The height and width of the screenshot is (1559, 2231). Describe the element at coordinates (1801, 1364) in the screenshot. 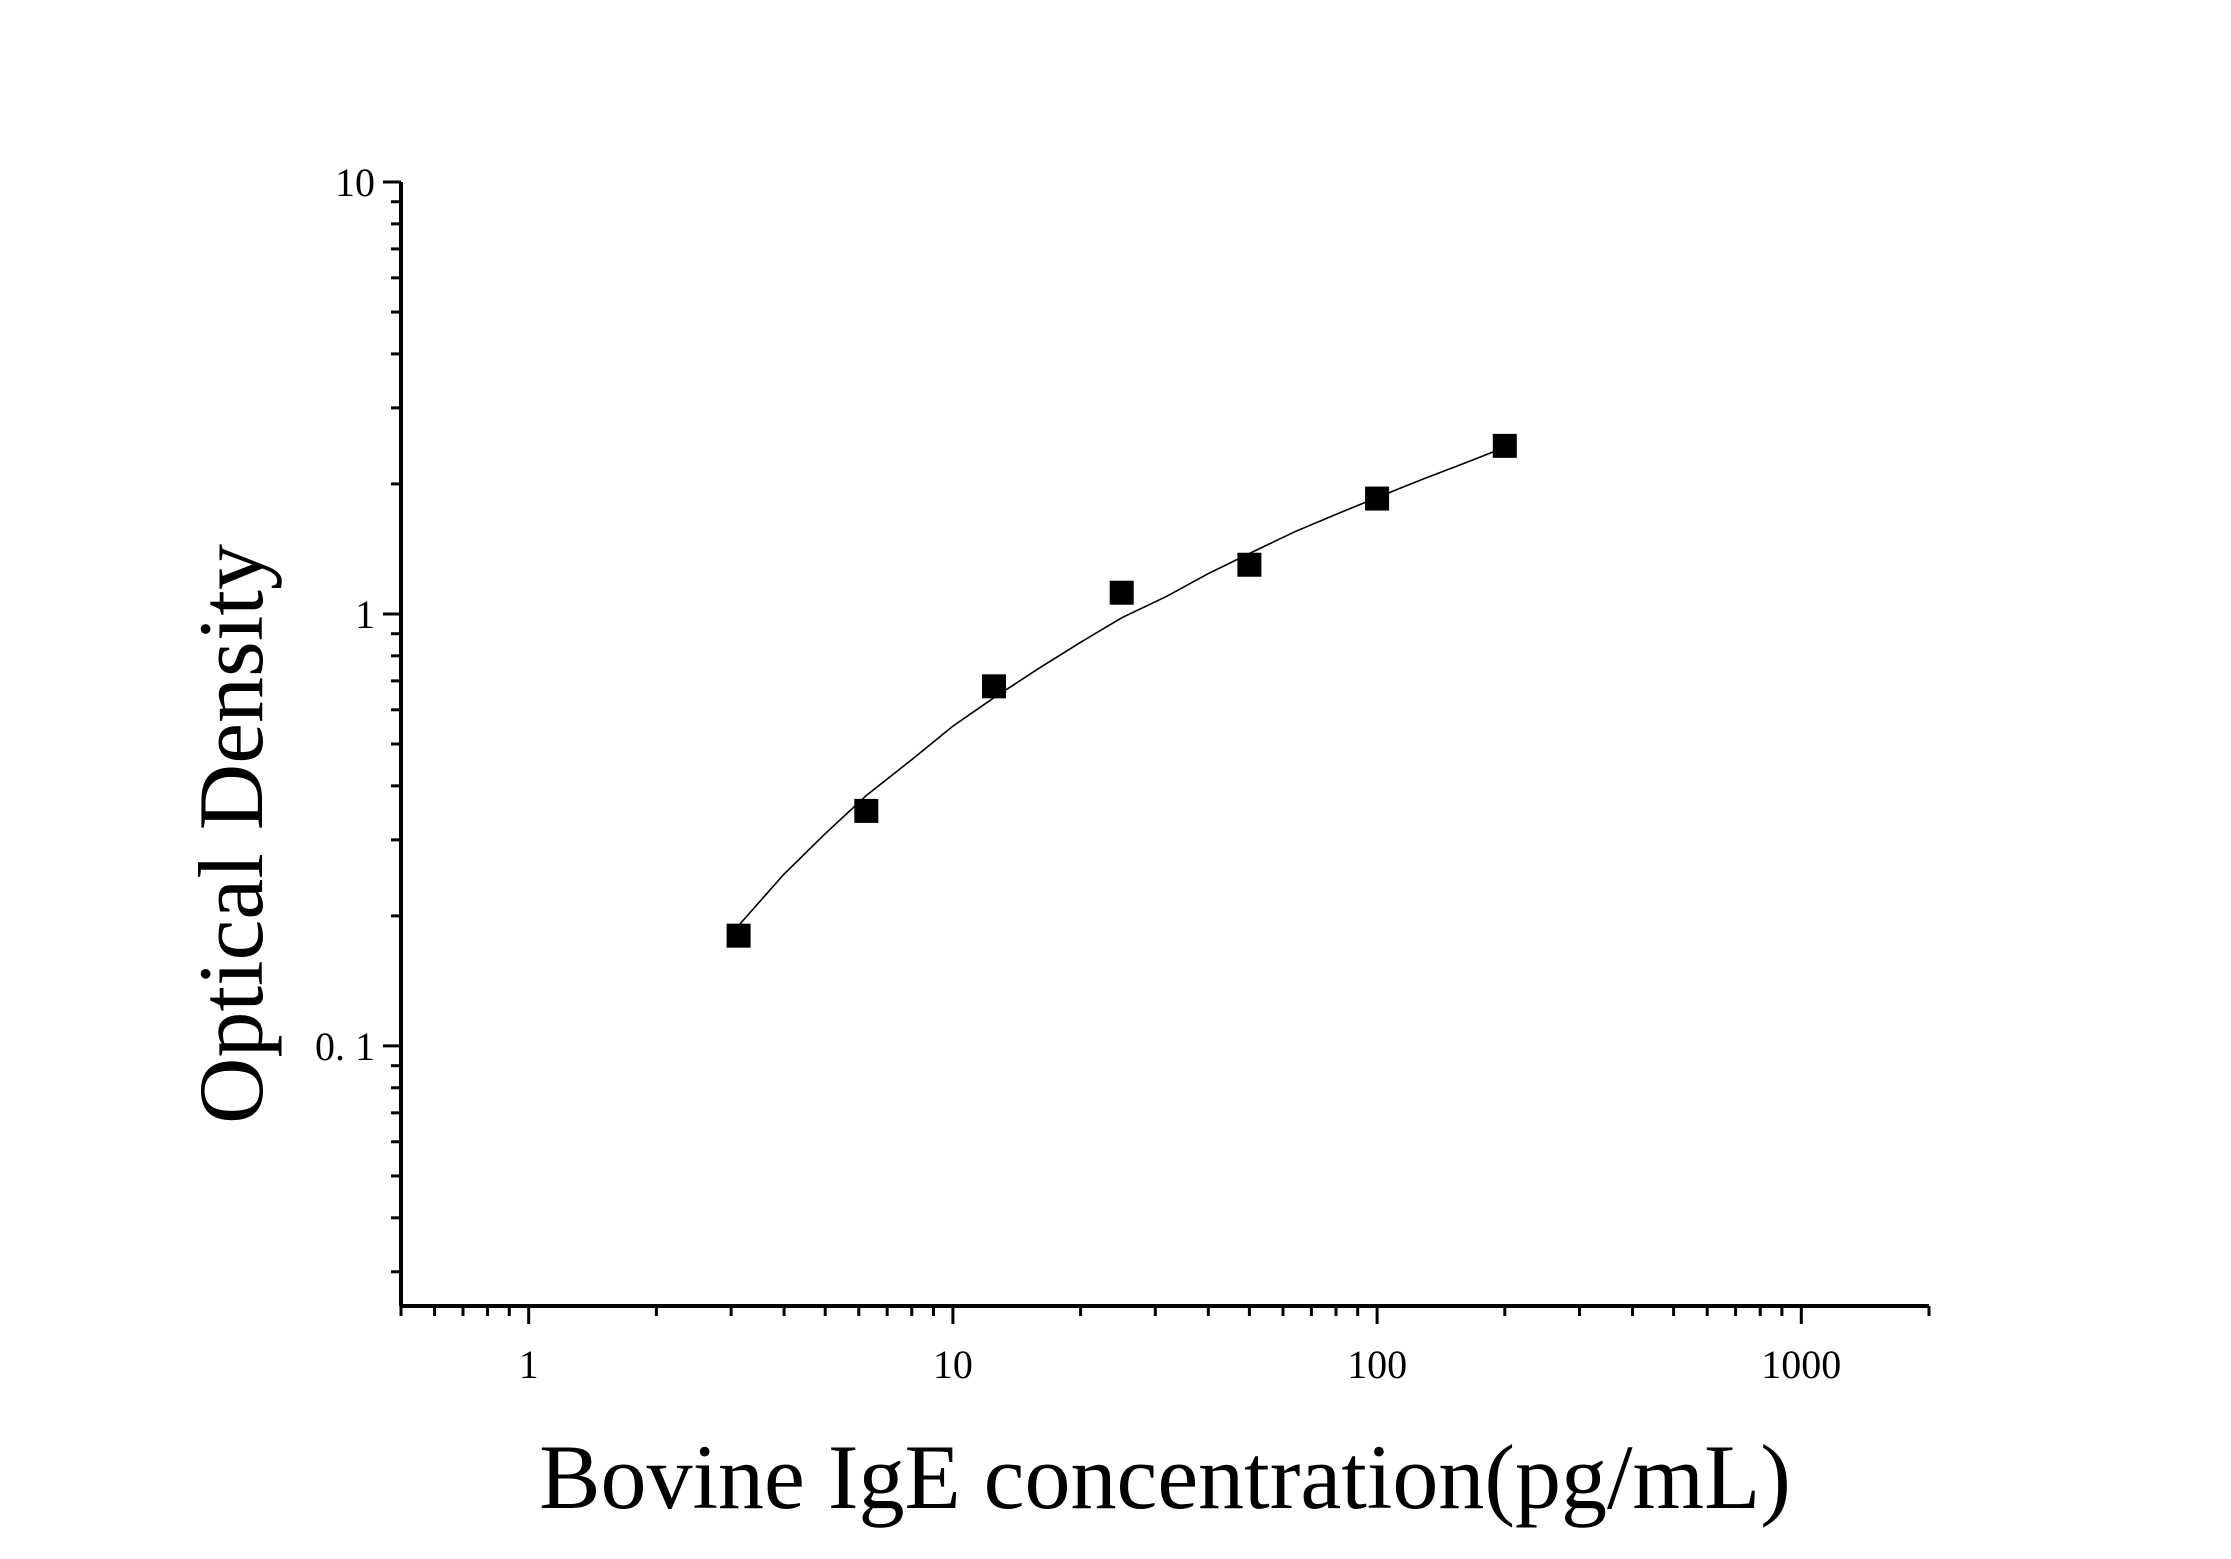

I see `x-tick-label: 1000` at that location.